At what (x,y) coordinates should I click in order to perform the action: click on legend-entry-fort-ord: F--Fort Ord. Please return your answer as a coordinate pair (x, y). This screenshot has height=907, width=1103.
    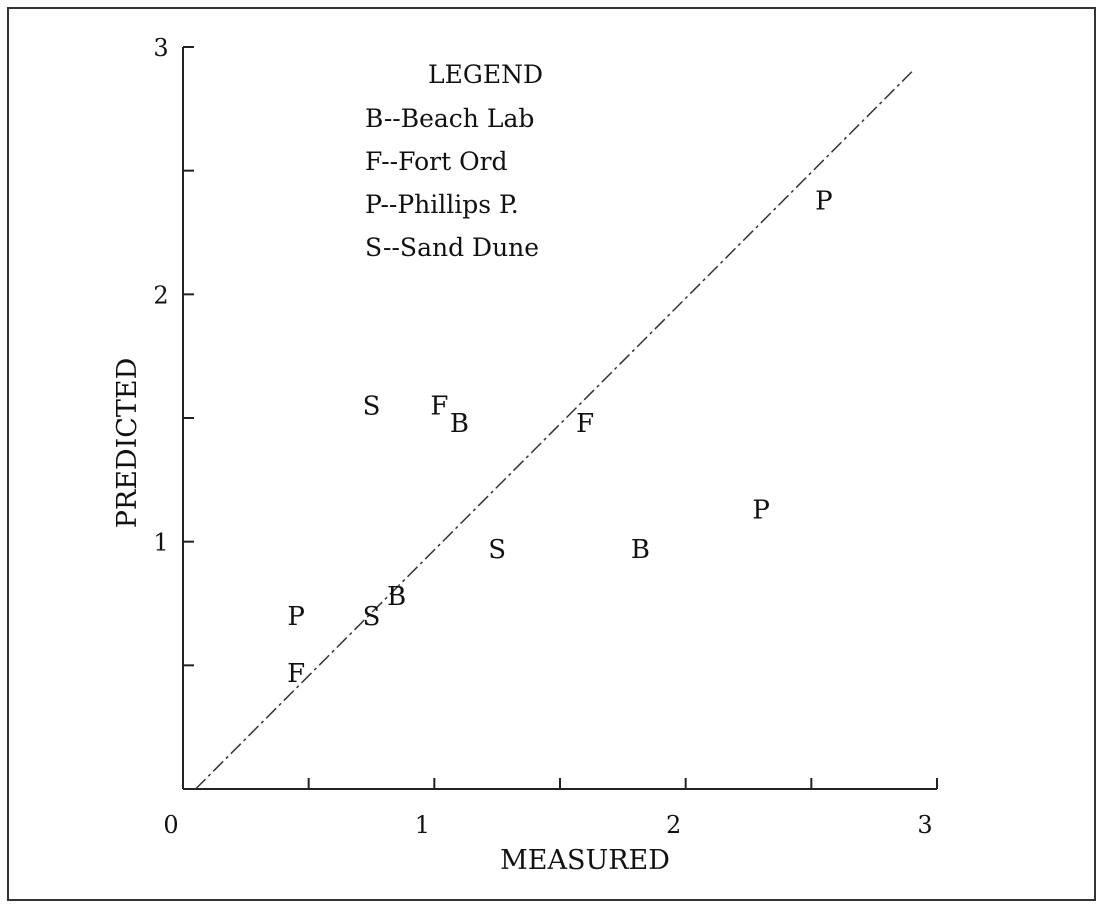
    Looking at the image, I should click on (436, 161).